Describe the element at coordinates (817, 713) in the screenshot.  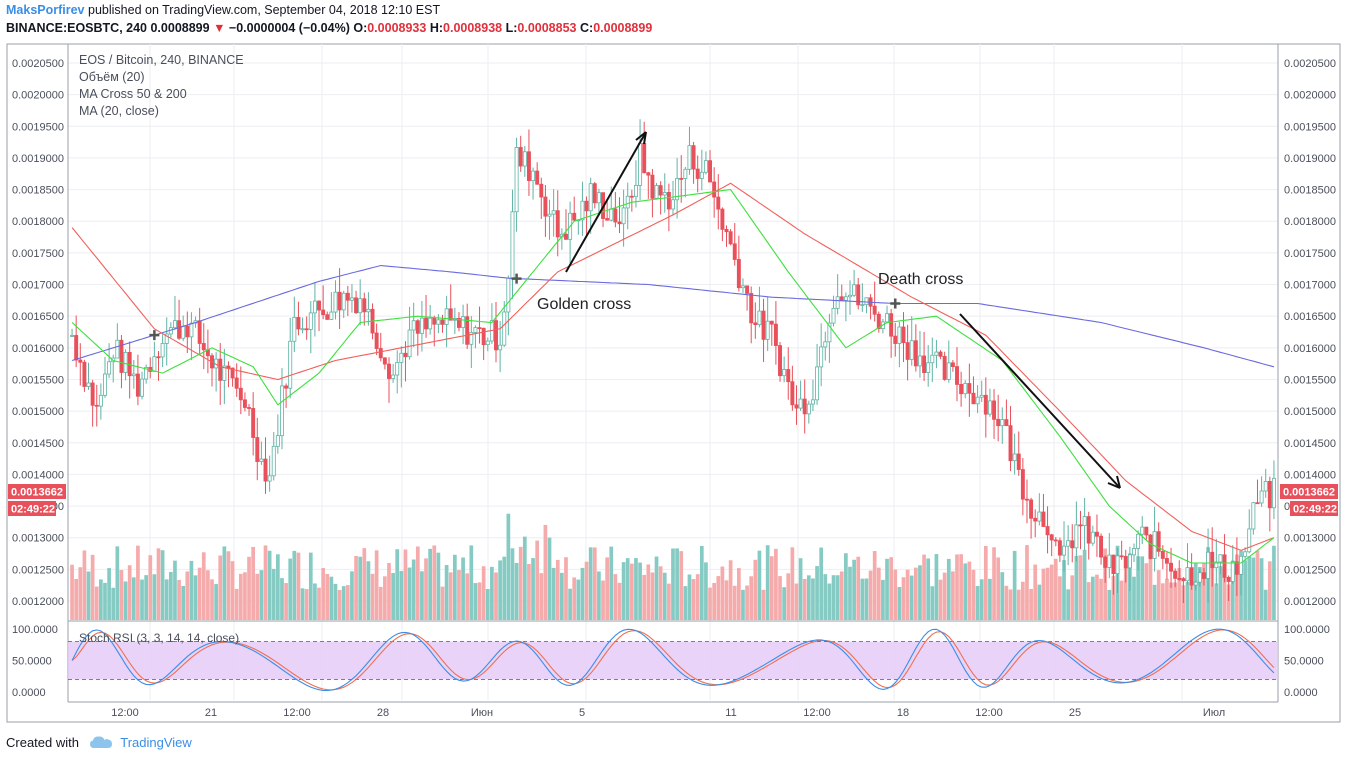
I see `x-tick-label: 12:00` at that location.